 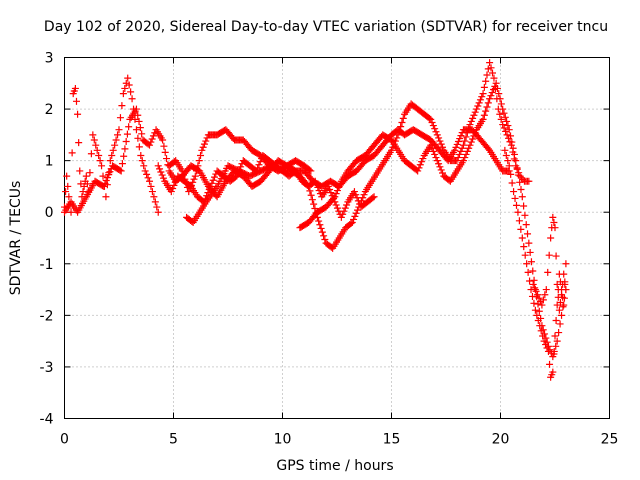 What do you see at coordinates (334, 466) in the screenshot?
I see `x-axis-label: GPS time / hours` at bounding box center [334, 466].